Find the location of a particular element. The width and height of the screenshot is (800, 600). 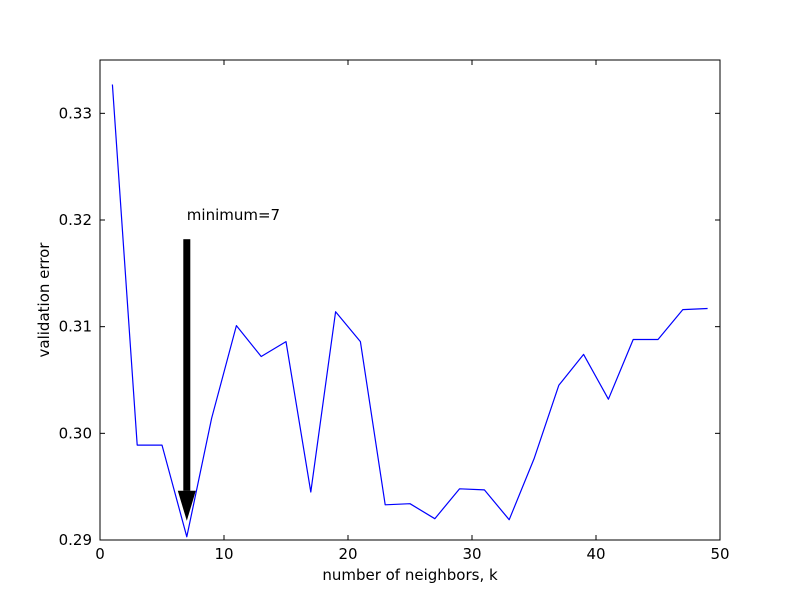

x-tick-label: 0 is located at coordinates (100, 554).